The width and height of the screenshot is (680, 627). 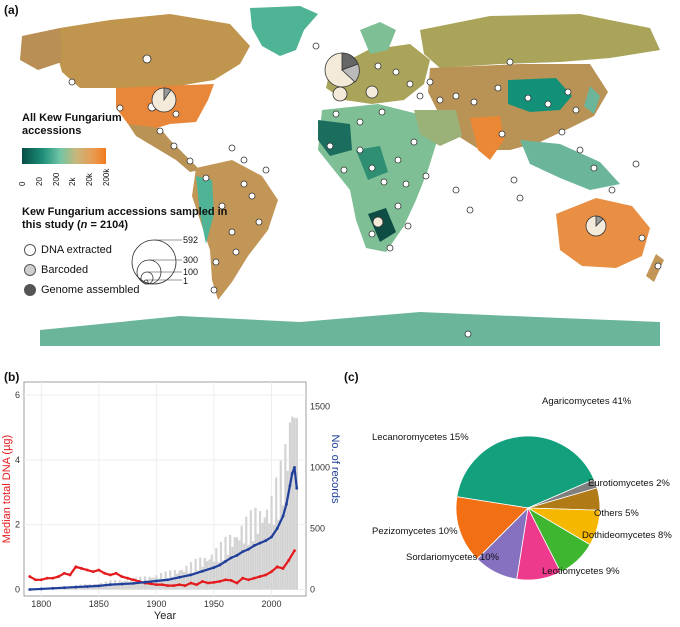 What do you see at coordinates (655, 268) in the screenshot?
I see `new-zealand-shape` at bounding box center [655, 268].